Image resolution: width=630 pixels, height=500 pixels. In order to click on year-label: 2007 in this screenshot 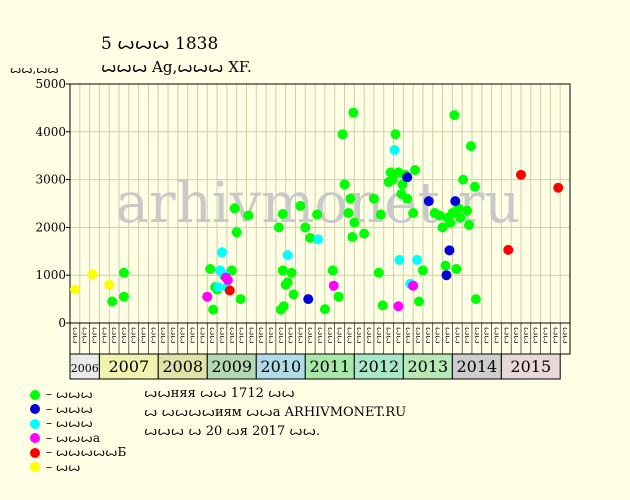, I will do `click(128, 366)`.